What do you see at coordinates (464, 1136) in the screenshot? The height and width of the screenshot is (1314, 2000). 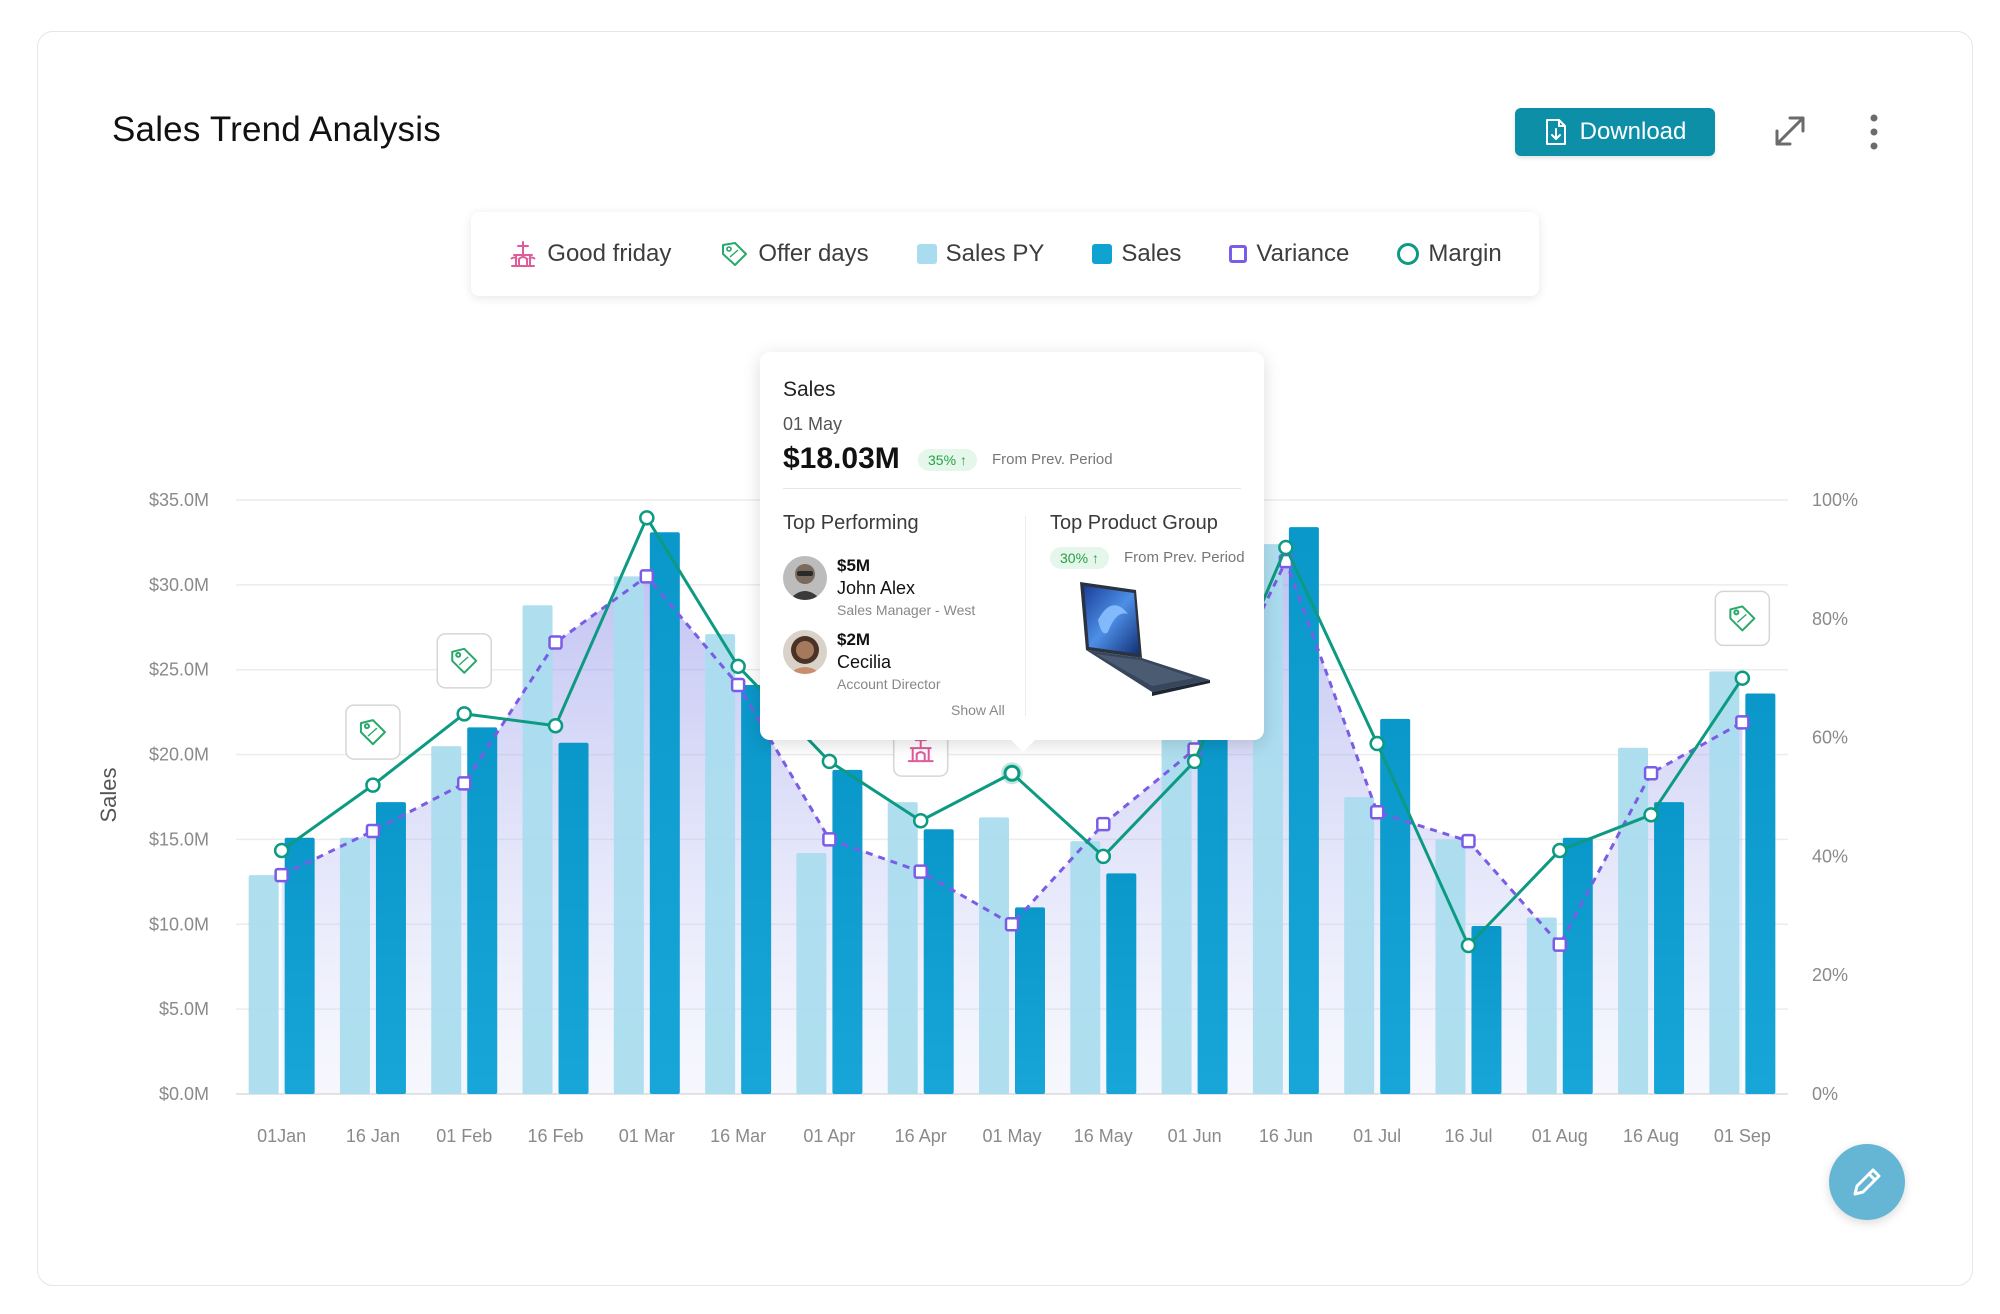 I see `x-tick-label: 01 Feb` at bounding box center [464, 1136].